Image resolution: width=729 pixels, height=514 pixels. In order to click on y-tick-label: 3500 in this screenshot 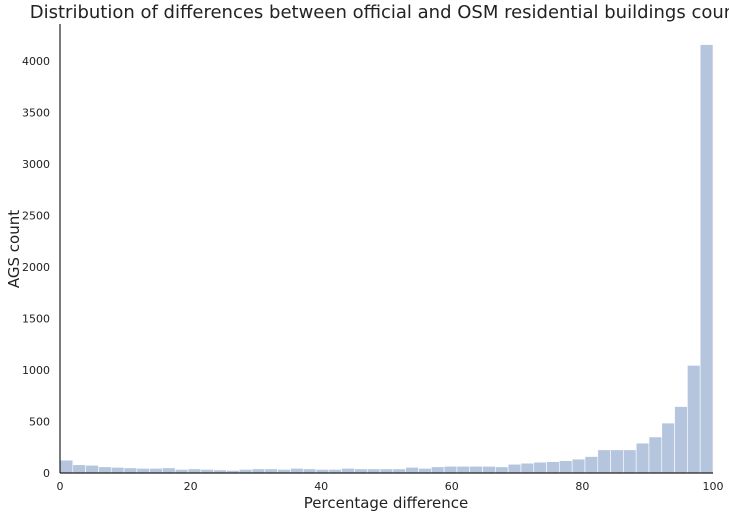, I will do `click(36, 113)`.